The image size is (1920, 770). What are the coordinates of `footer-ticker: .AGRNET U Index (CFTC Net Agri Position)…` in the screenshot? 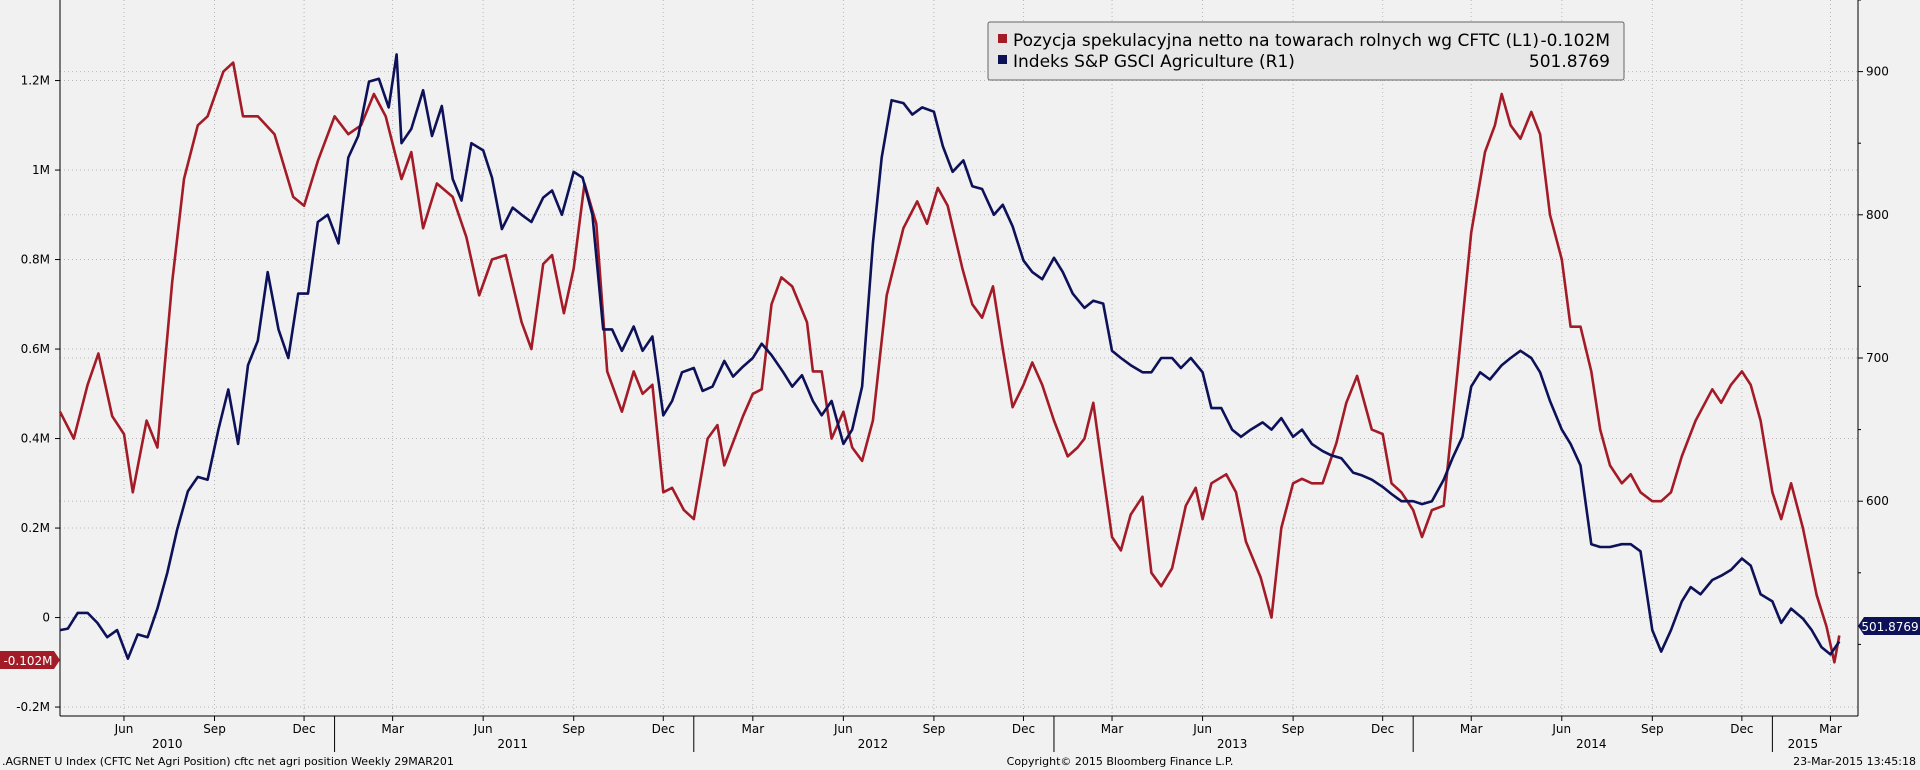 It's located at (228, 761).